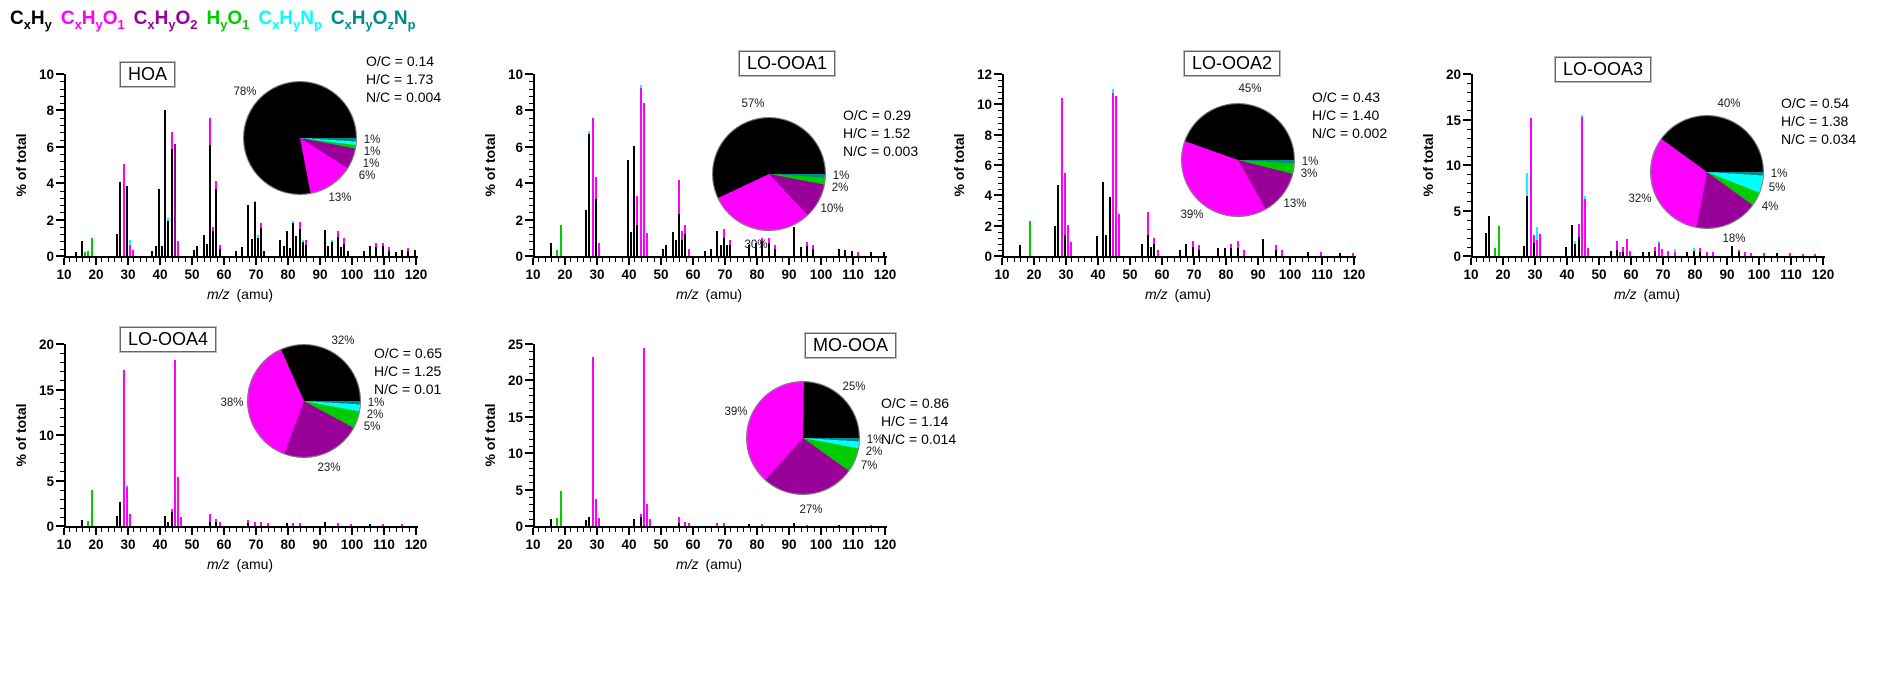 Image resolution: width=1892 pixels, height=678 pixels. Describe the element at coordinates (50, 526) in the screenshot. I see `y-tick-label: 0` at that location.